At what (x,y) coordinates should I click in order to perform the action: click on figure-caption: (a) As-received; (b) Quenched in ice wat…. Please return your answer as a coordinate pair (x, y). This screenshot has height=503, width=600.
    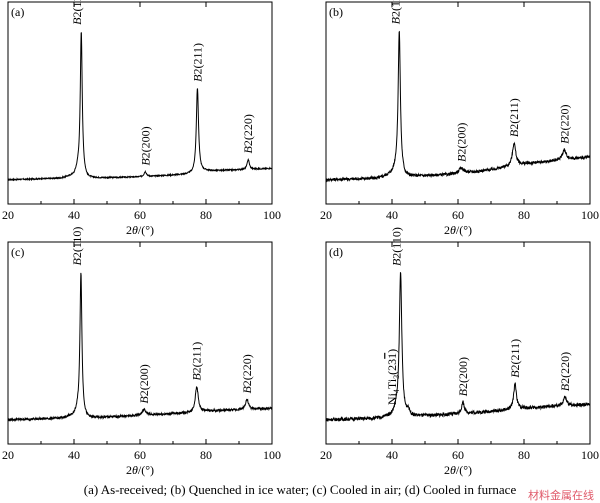
    Looking at the image, I should click on (300, 489).